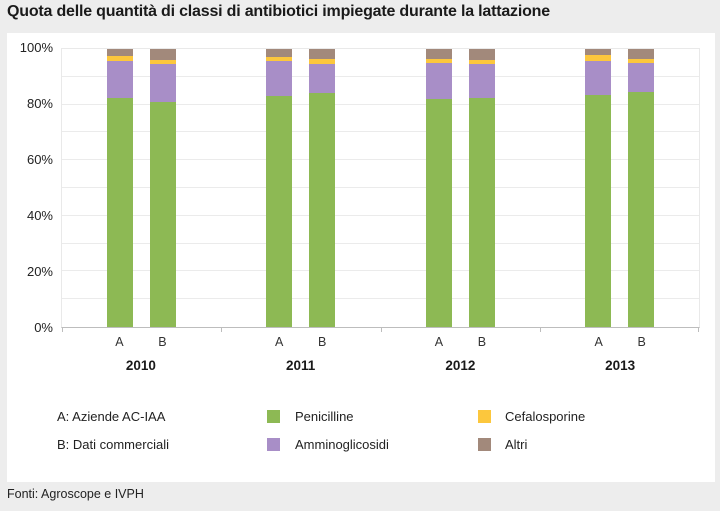 The width and height of the screenshot is (720, 511). I want to click on legend-label-amminoglicosidi: Amminoglicosidi, so click(342, 444).